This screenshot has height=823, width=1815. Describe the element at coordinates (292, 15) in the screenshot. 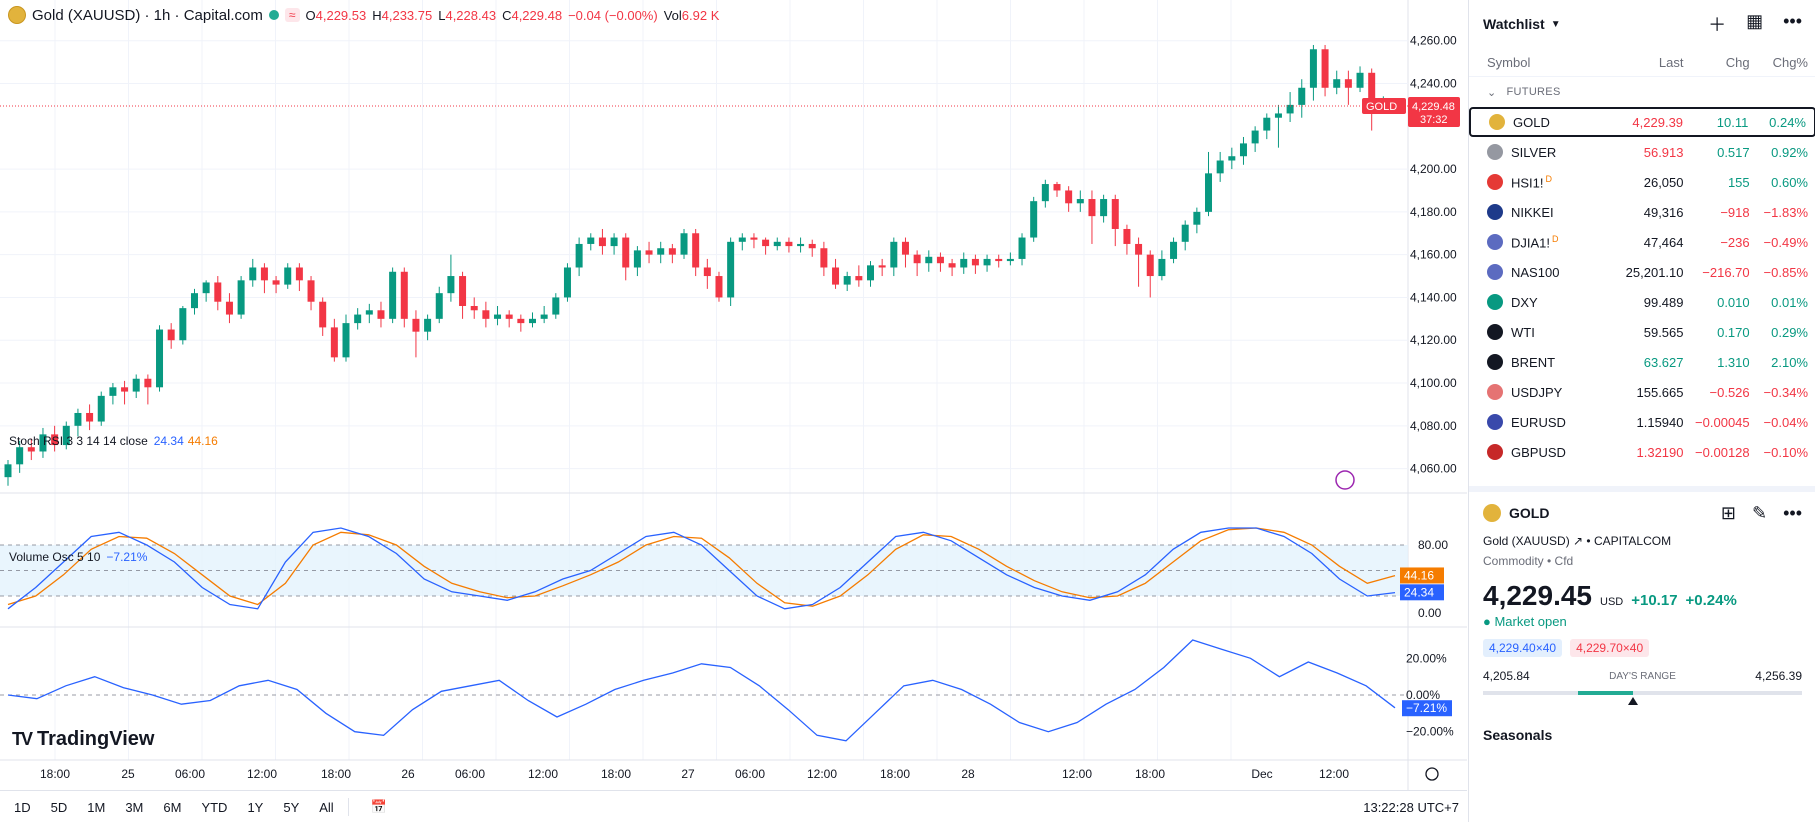

I see `data-type-tag: ≈` at that location.